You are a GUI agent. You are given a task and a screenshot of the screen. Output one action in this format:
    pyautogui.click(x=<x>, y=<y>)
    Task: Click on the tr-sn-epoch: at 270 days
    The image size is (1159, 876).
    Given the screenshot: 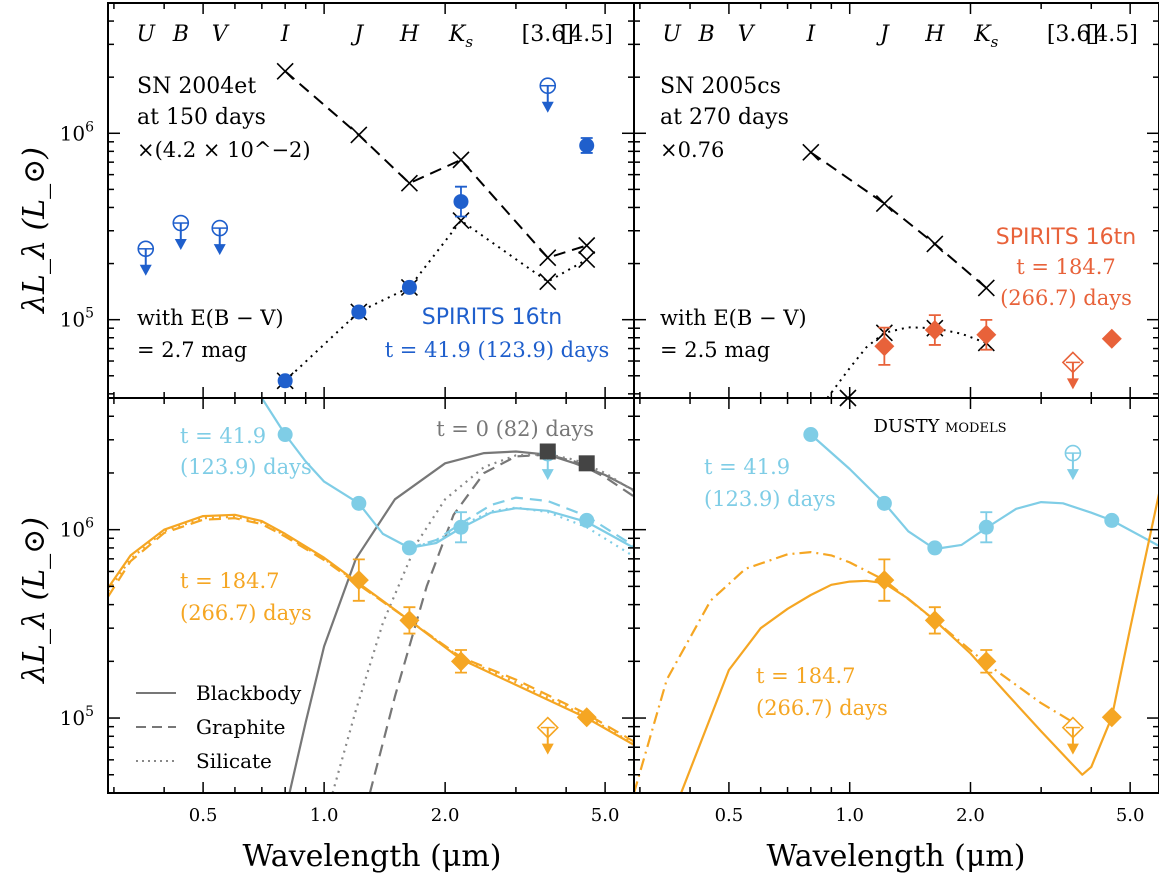 What is the action you would take?
    pyautogui.click(x=724, y=117)
    